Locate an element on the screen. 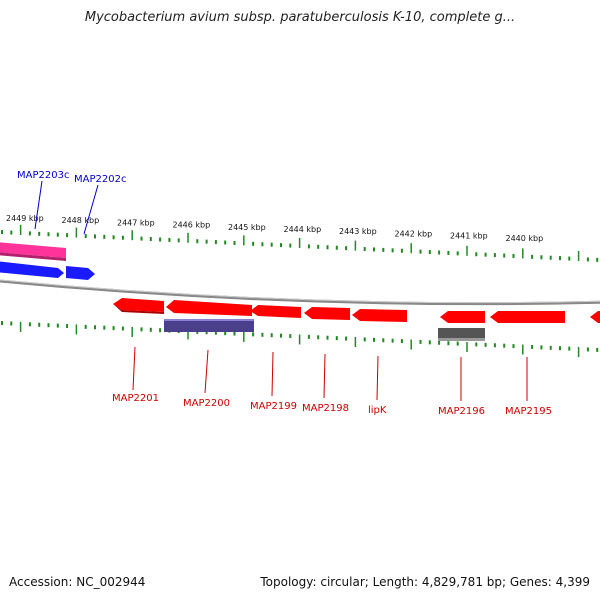 This screenshot has height=600, width=600. ruler-label: 2448 kbp is located at coordinates (81, 220).